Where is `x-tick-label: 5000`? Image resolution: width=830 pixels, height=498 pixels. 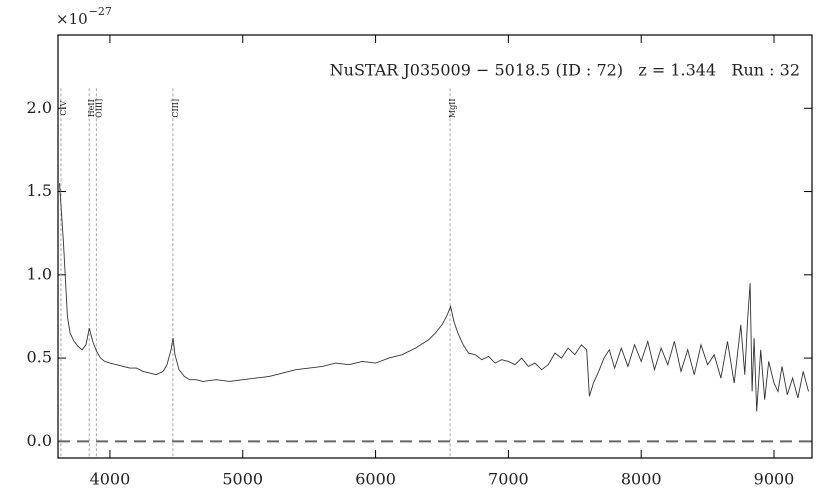 x-tick-label: 5000 is located at coordinates (242, 479).